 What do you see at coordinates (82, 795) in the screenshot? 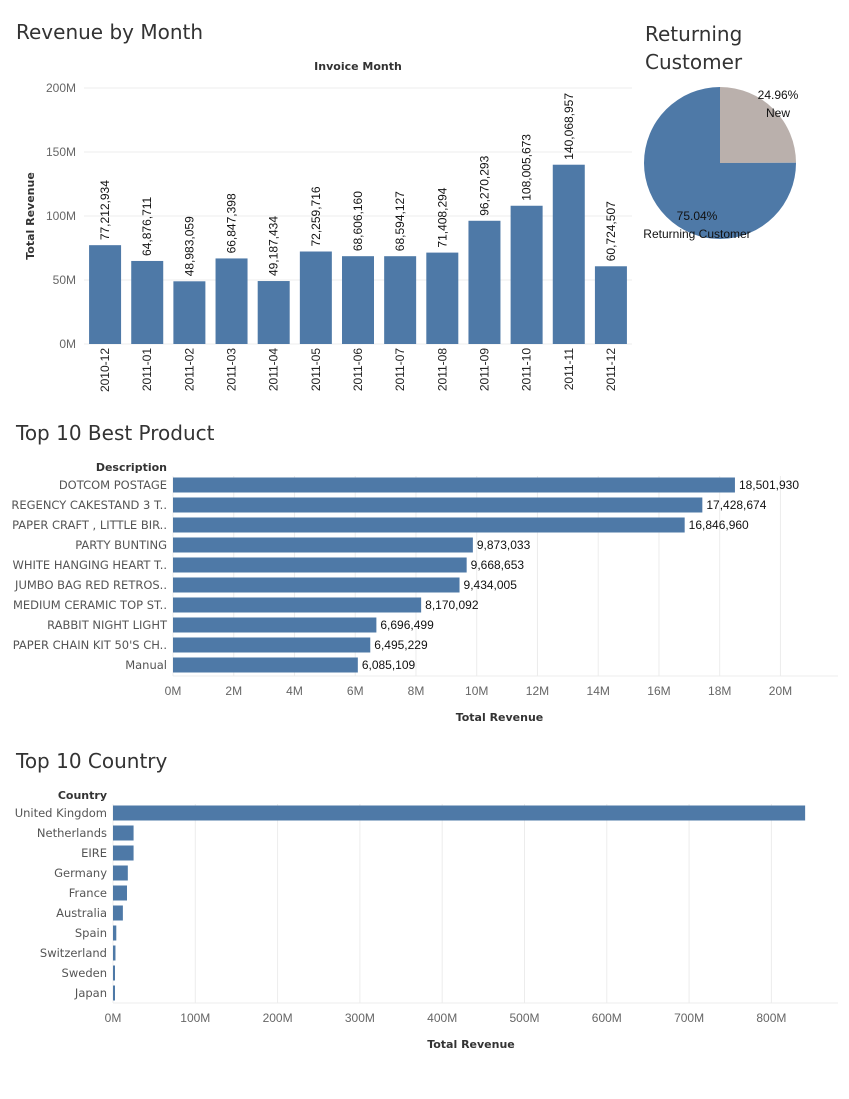
I see `row-header: Country` at bounding box center [82, 795].